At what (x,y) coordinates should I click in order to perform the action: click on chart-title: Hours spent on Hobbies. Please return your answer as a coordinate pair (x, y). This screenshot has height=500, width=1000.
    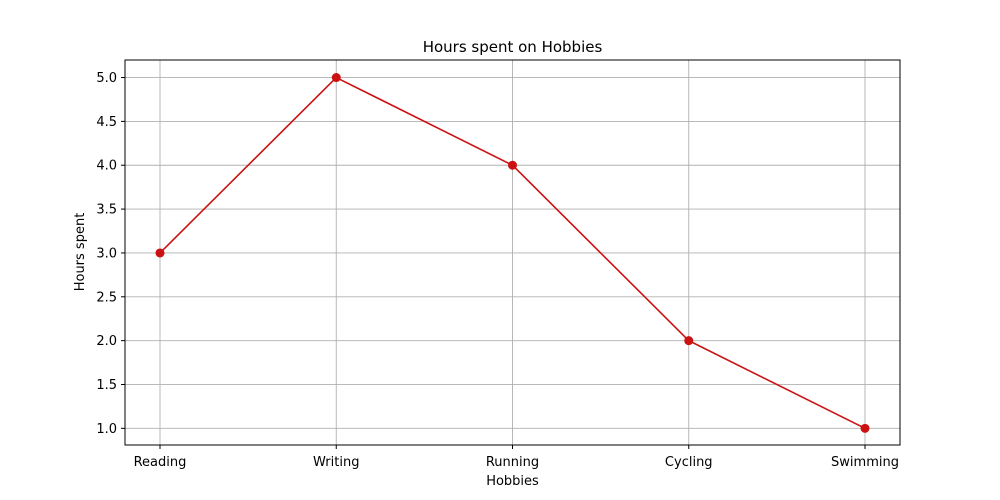
    Looking at the image, I should click on (513, 47).